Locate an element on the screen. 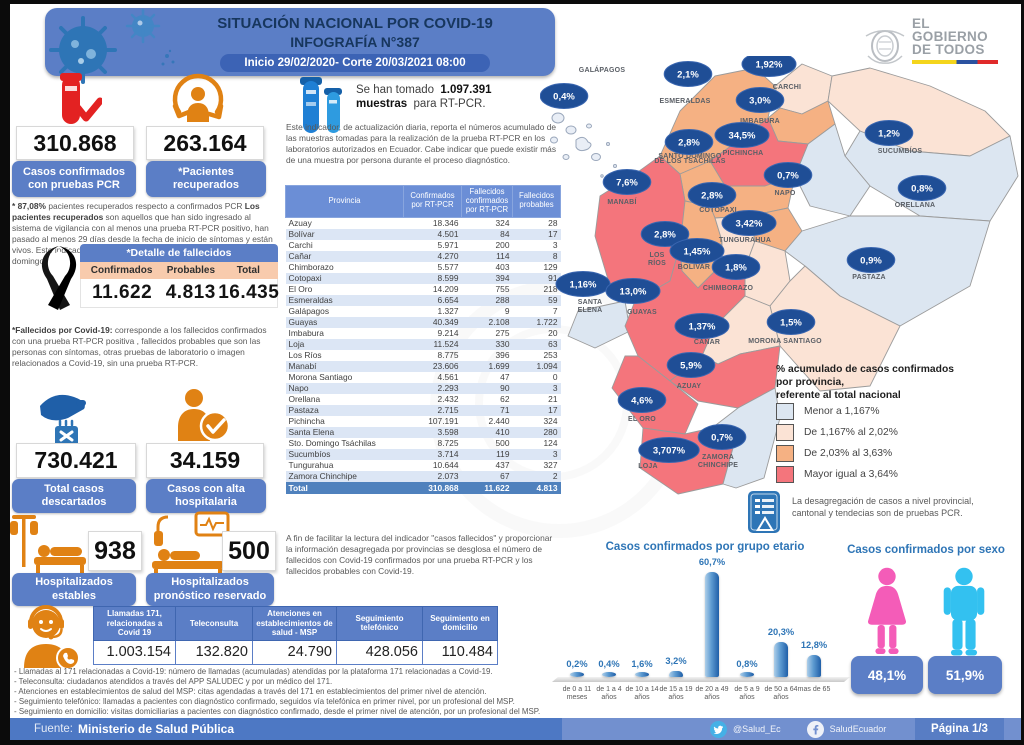 The height and width of the screenshot is (745, 1024). map-legend-item: De 1,167% al 2,02% is located at coordinates (892, 432).